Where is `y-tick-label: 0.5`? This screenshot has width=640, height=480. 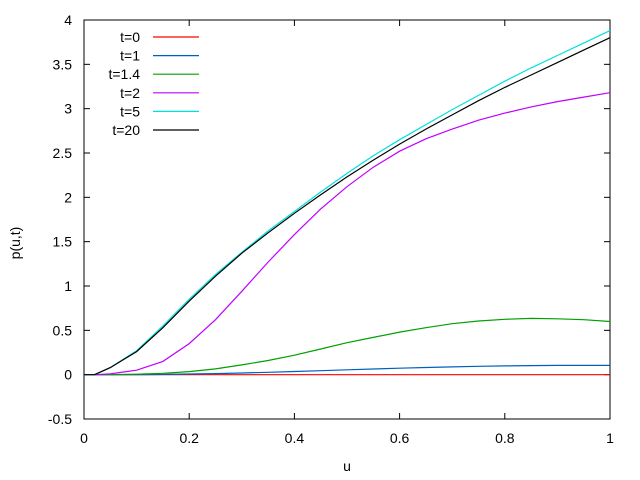
y-tick-label: 0.5 is located at coordinates (63, 330).